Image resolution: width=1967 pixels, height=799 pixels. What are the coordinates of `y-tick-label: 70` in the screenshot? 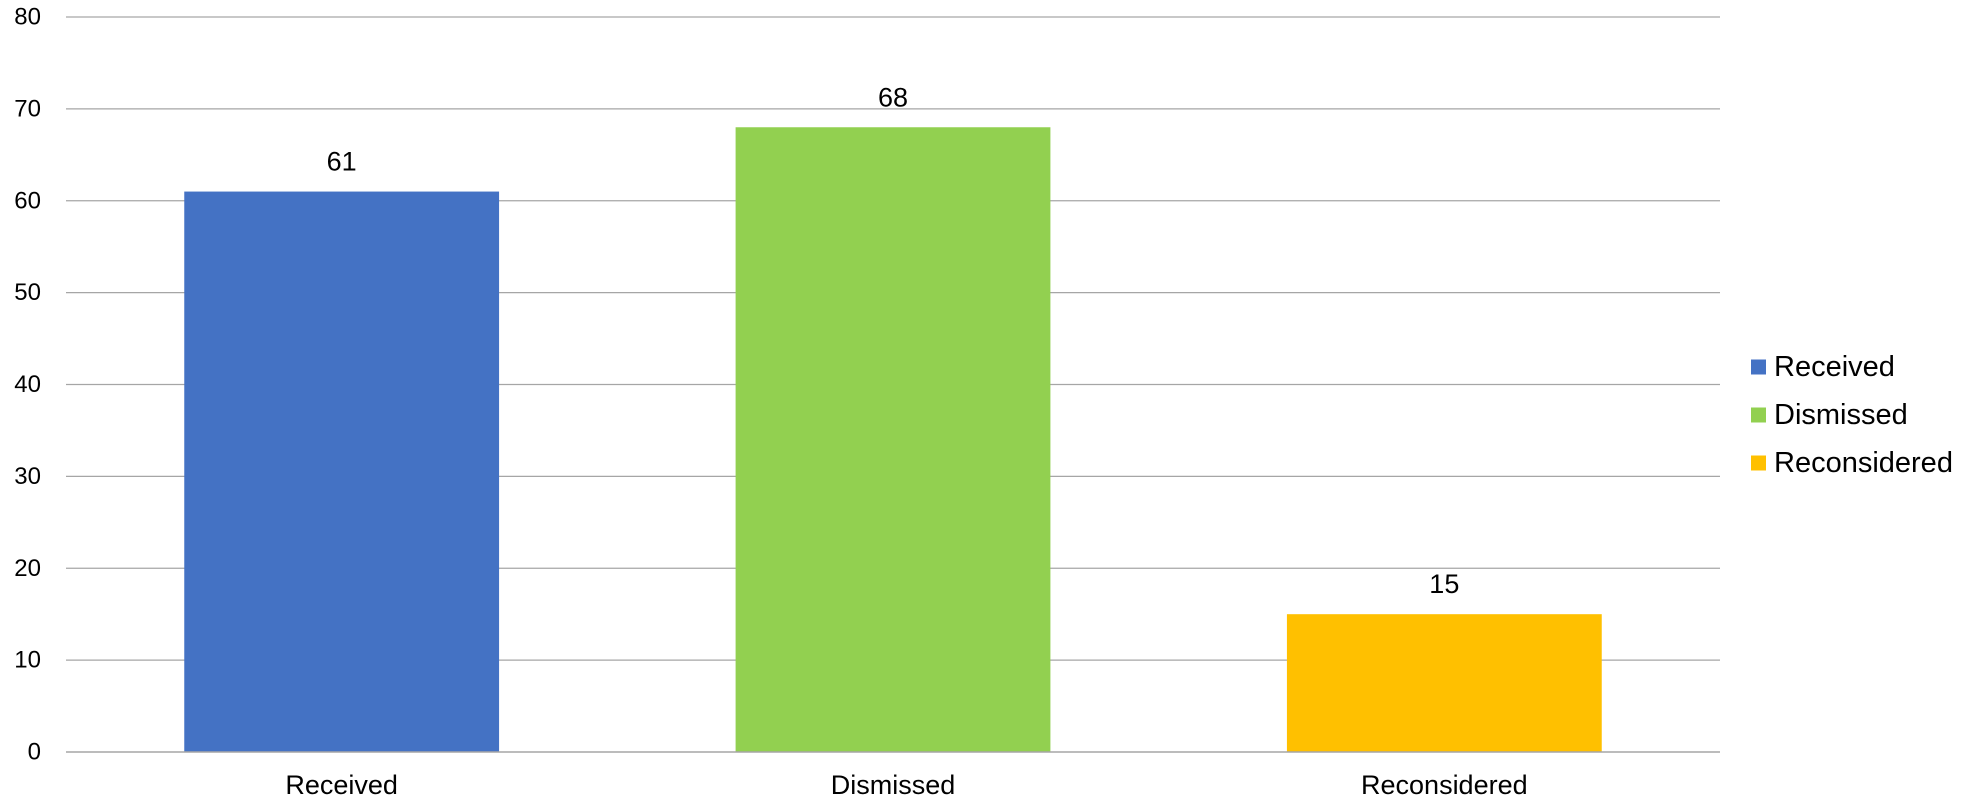 It's located at (27, 108).